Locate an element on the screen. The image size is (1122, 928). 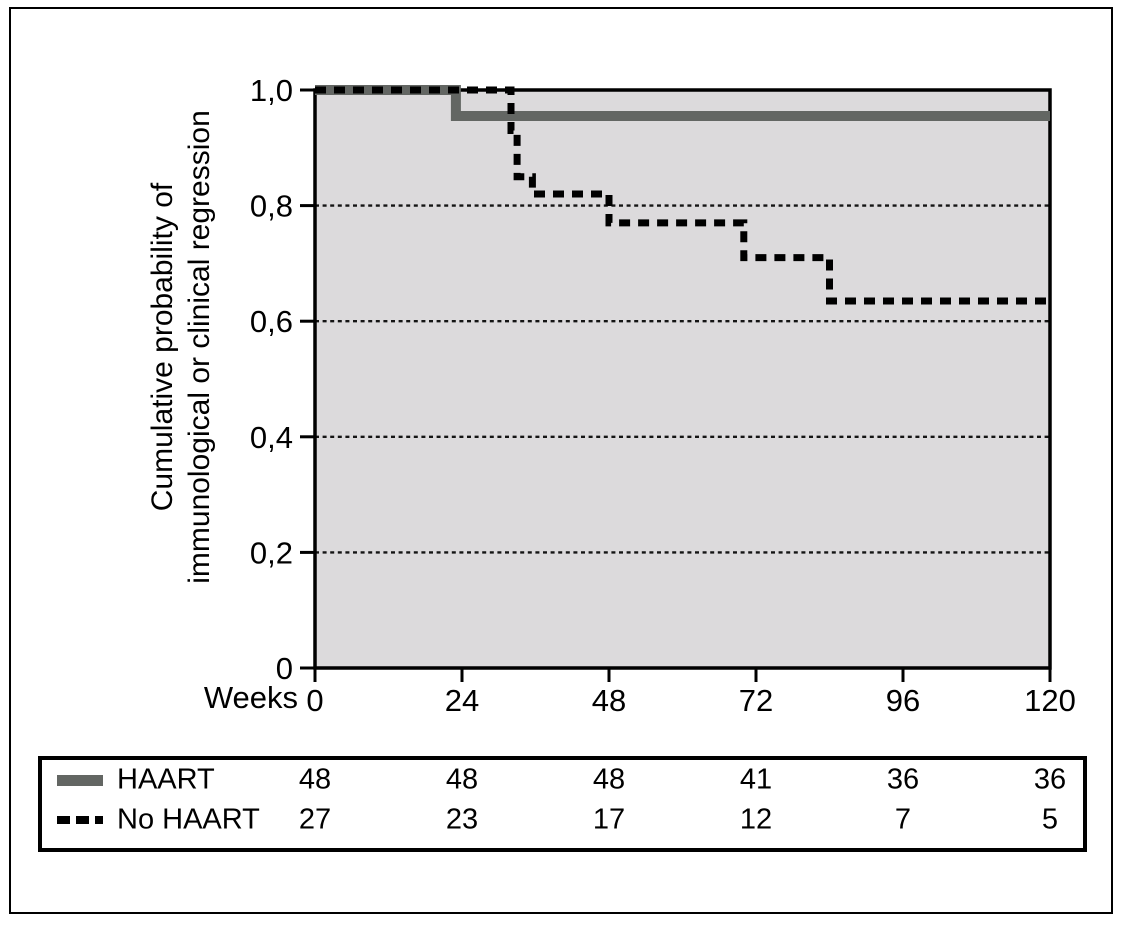
y-tick-label: 0,2 is located at coordinates (271, 552).